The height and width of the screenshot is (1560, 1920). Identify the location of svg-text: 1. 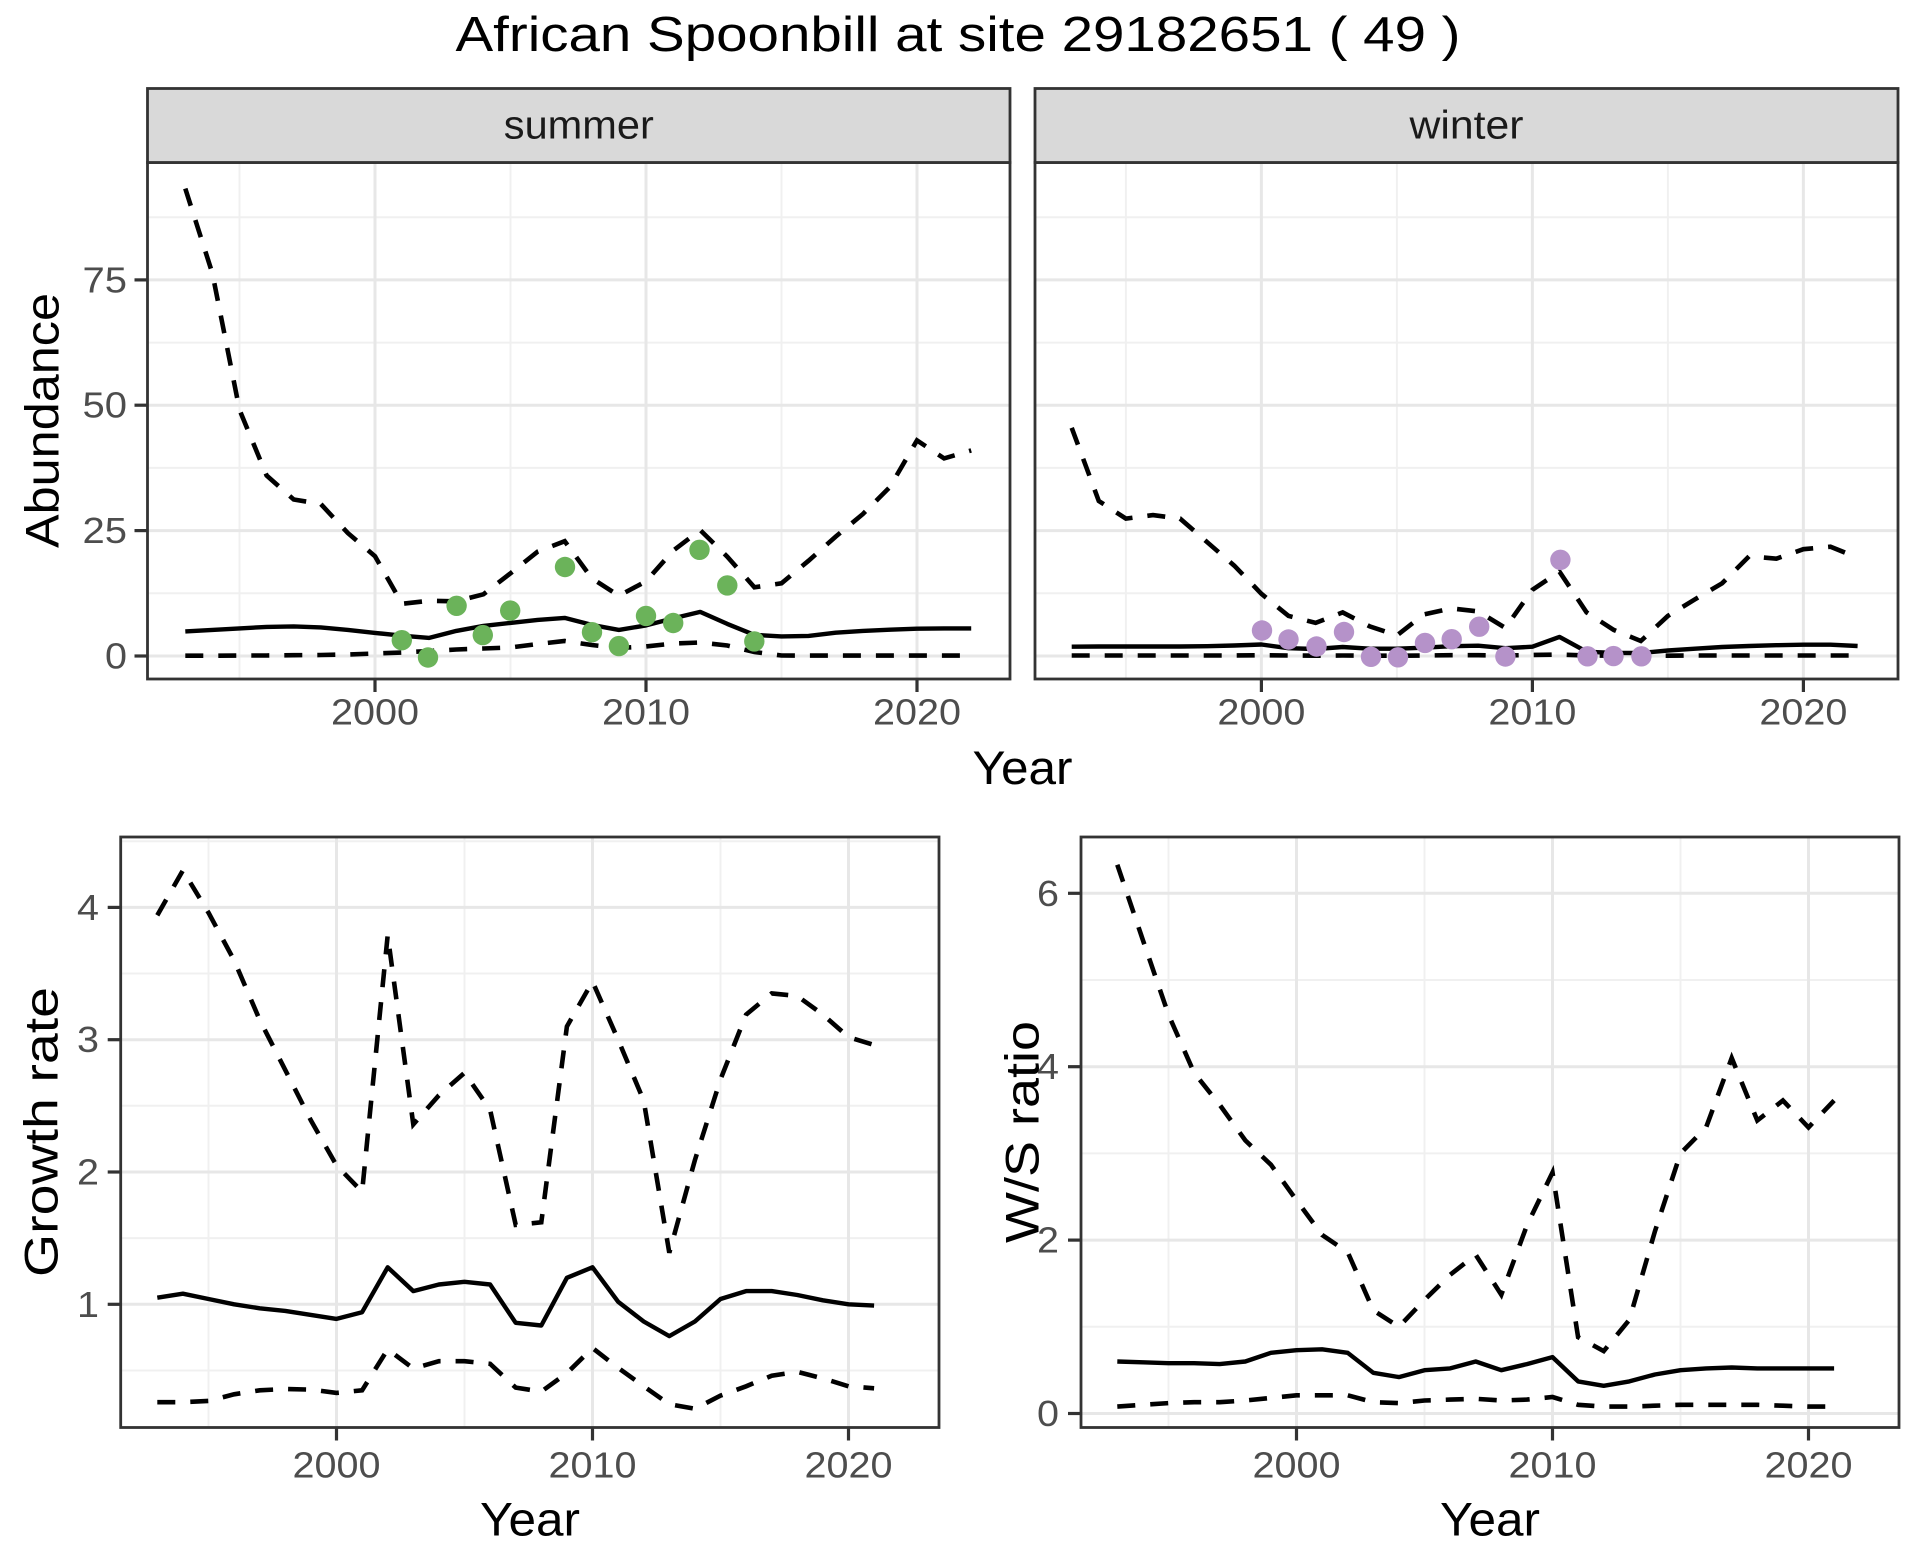
(88, 1304).